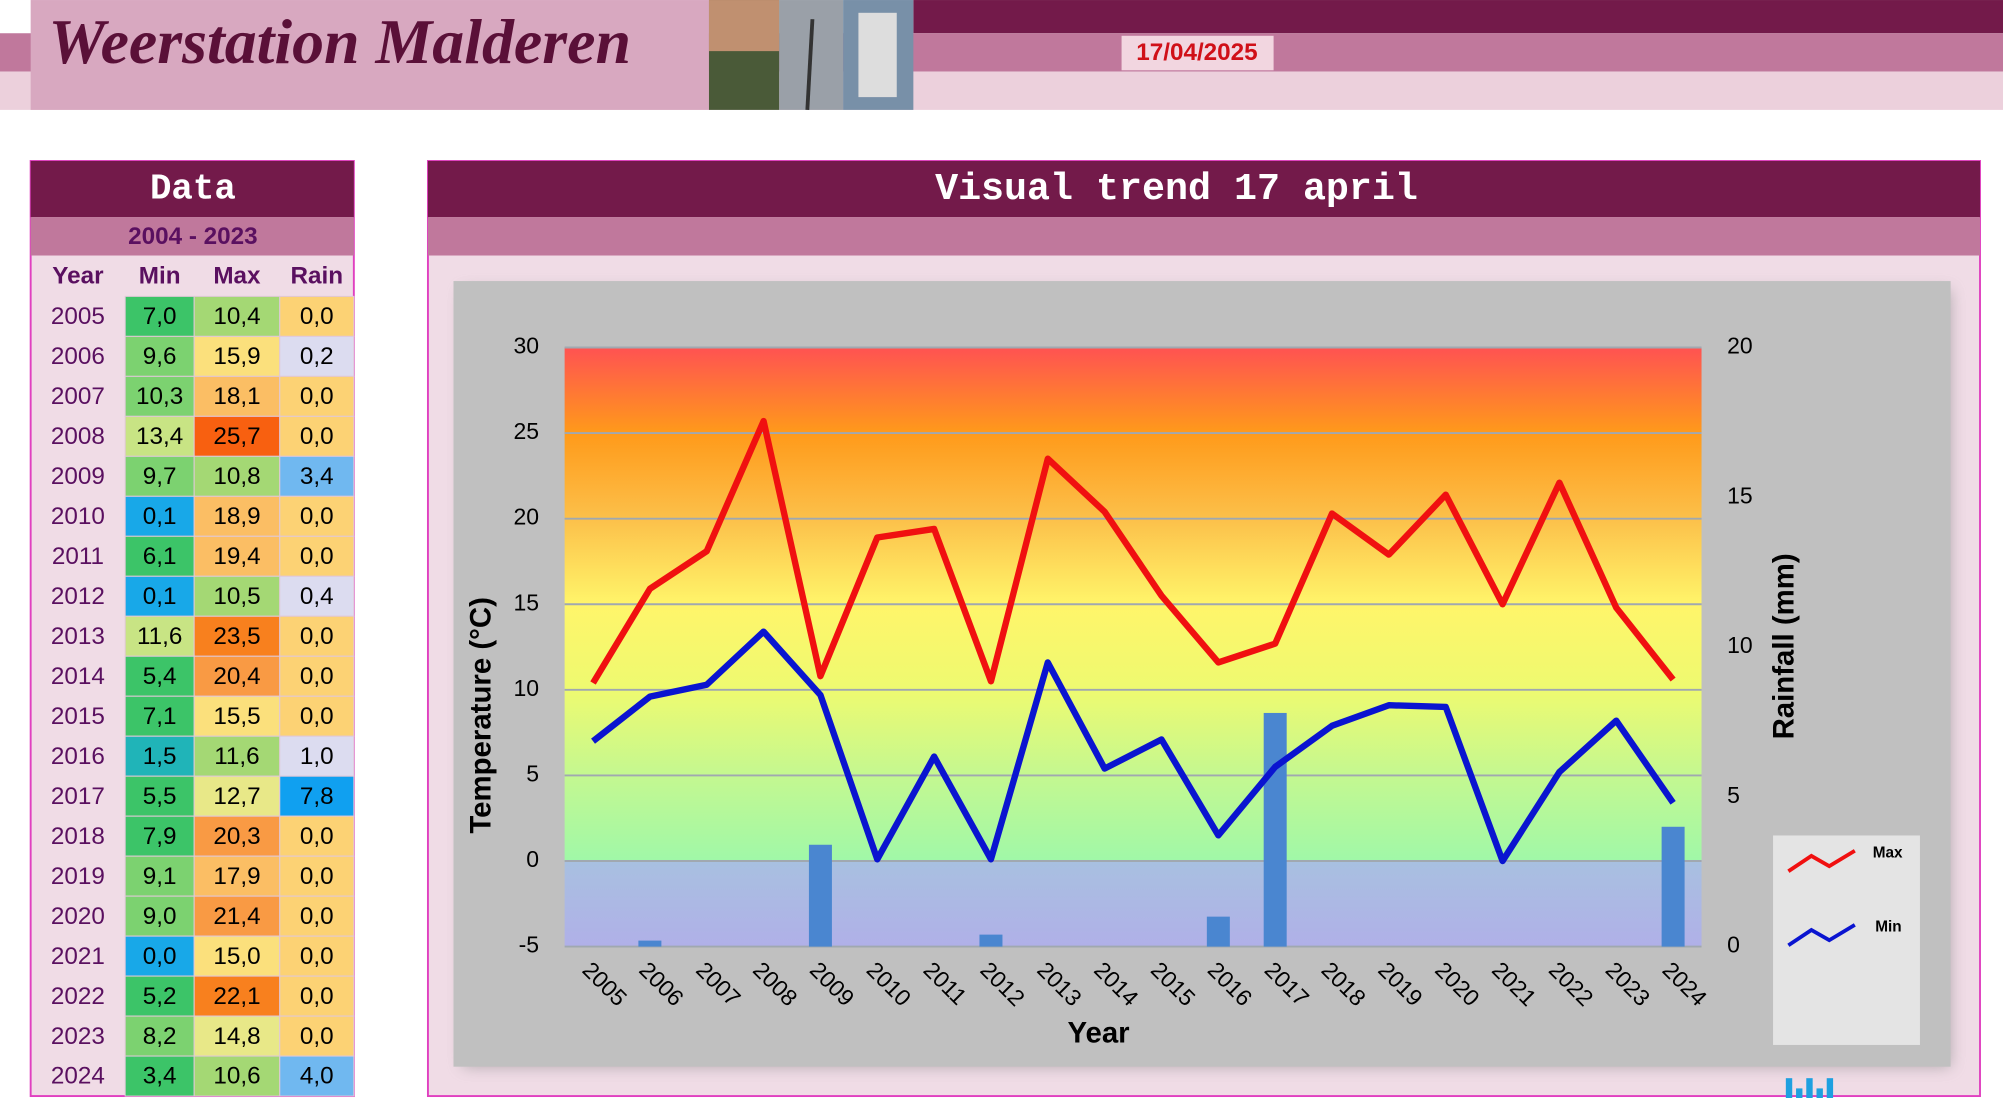  Describe the element at coordinates (526, 346) in the screenshot. I see `y-tick-label: 30` at that location.